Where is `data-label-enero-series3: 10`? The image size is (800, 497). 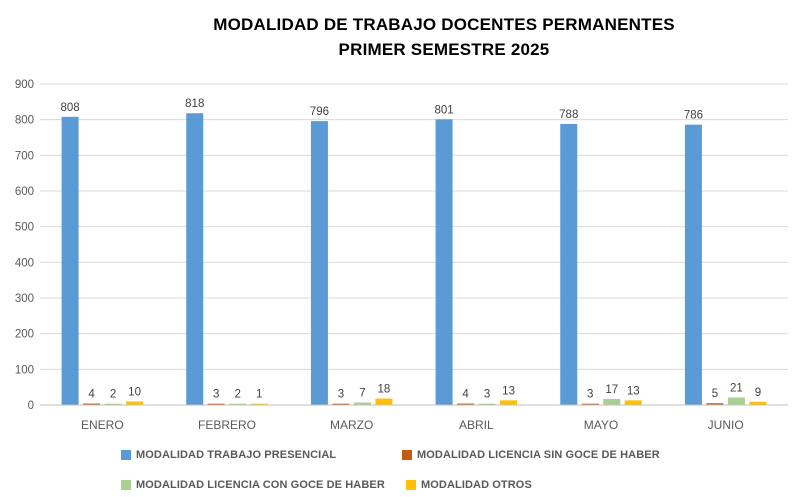
data-label-enero-series3: 10 is located at coordinates (134, 392).